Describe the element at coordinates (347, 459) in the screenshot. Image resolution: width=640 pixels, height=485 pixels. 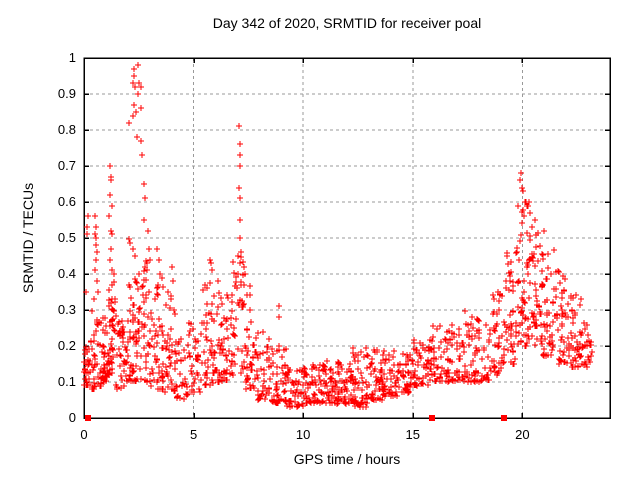
I see `x-axis-label: GPS time / hours` at that location.